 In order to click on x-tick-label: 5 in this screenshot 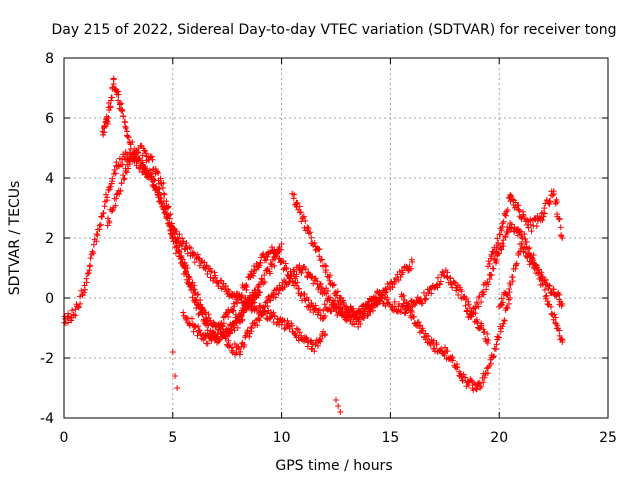, I will do `click(172, 438)`.